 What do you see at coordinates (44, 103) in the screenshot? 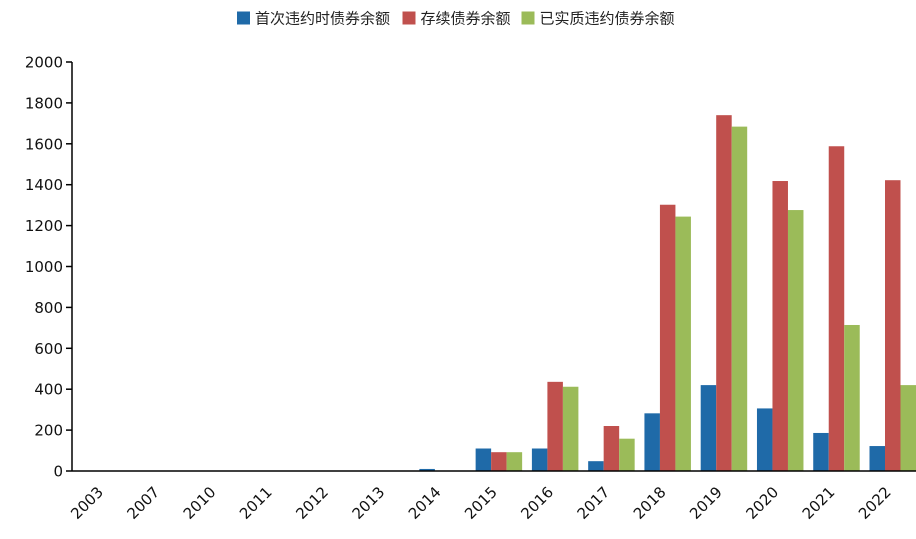
I see `y-tick-label: 1800` at bounding box center [44, 103].